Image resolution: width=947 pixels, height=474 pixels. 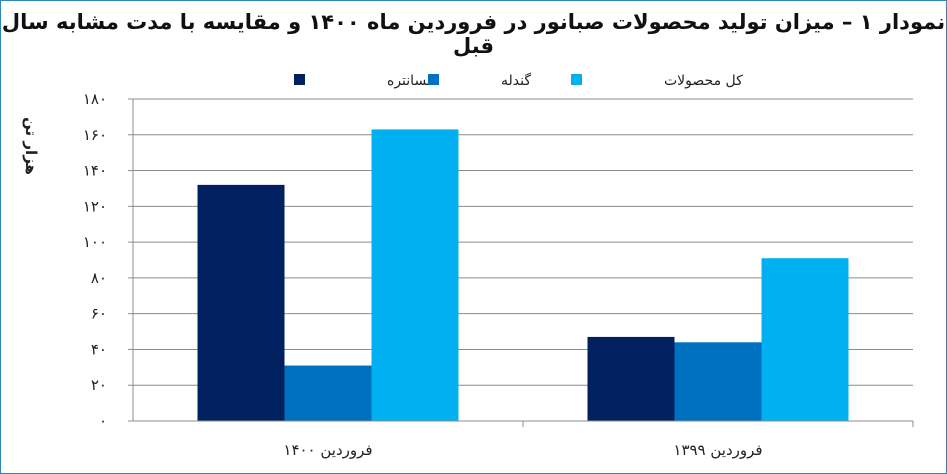 I want to click on y-axis: ۰ ۲۰ ۴۰ ۶۰ ۸۰ ۱۰۰ ۱۲۰ ۱۴۰ ۱۶۰ ۱۸۰, so click(x=108, y=260).